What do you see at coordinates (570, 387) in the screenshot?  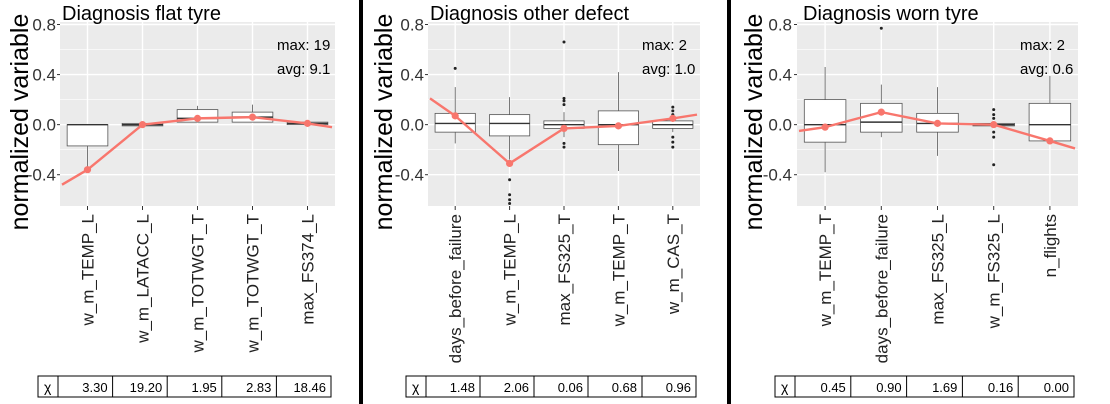 I see `chi-value: 0.06` at bounding box center [570, 387].